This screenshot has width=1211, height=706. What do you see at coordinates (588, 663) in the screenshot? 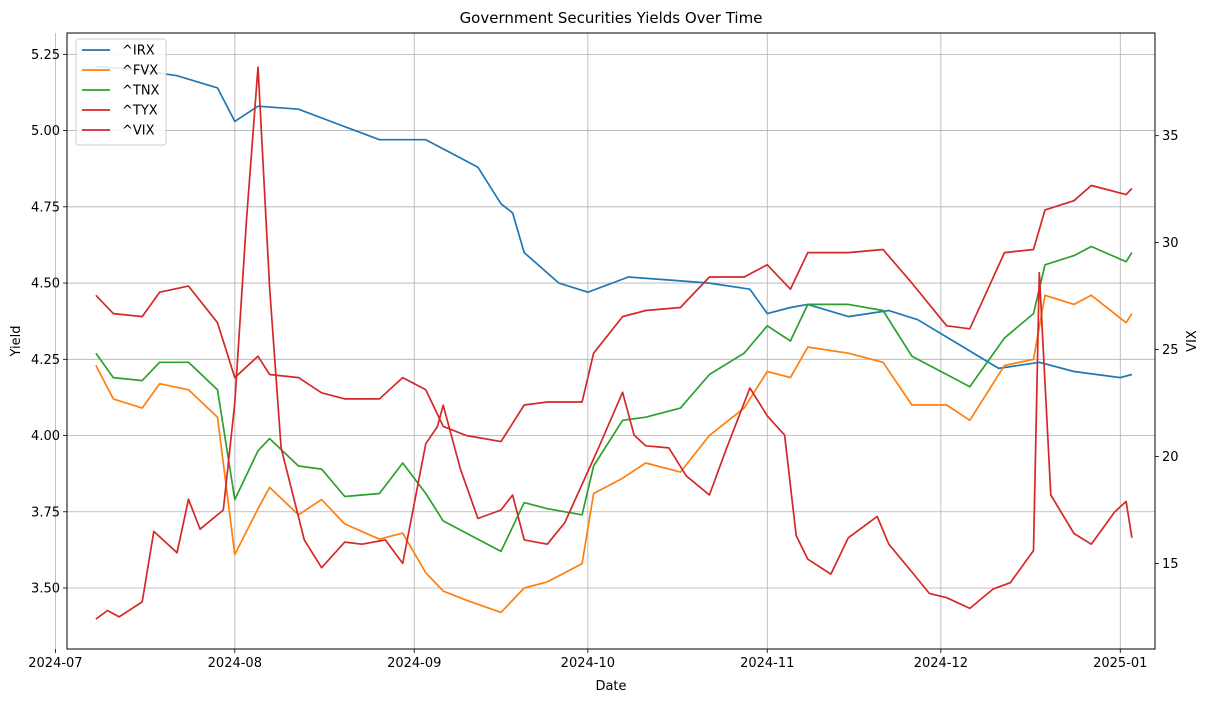
I see `x-tick-label: 2024-10` at bounding box center [588, 663].